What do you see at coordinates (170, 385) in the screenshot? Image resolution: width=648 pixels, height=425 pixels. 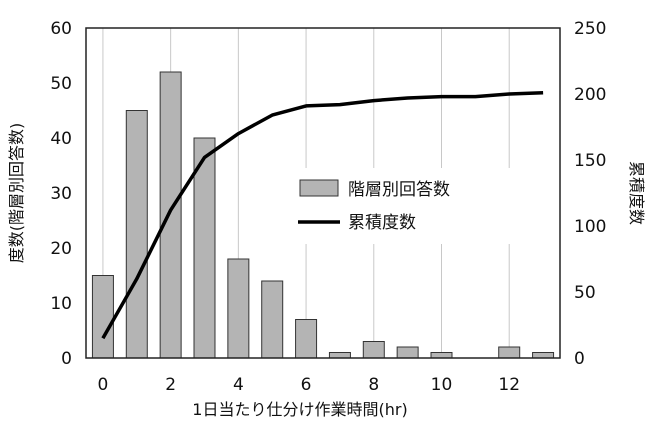 I see `x-tick-label: 2` at bounding box center [170, 385].